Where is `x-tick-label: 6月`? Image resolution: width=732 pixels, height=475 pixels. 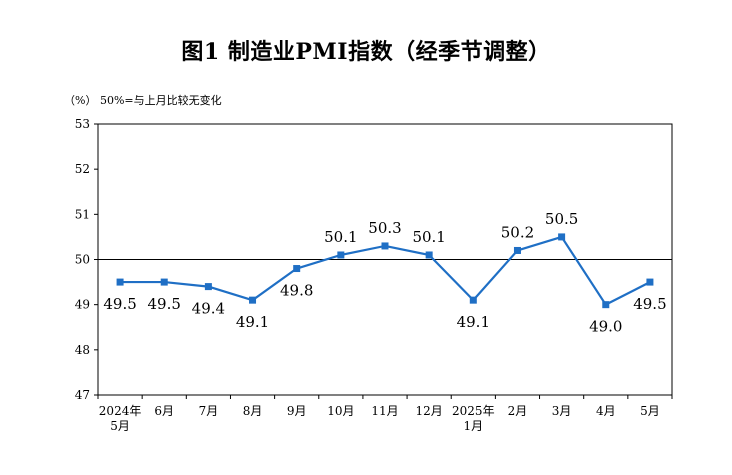
x-tick-label: 6月 is located at coordinates (164, 411).